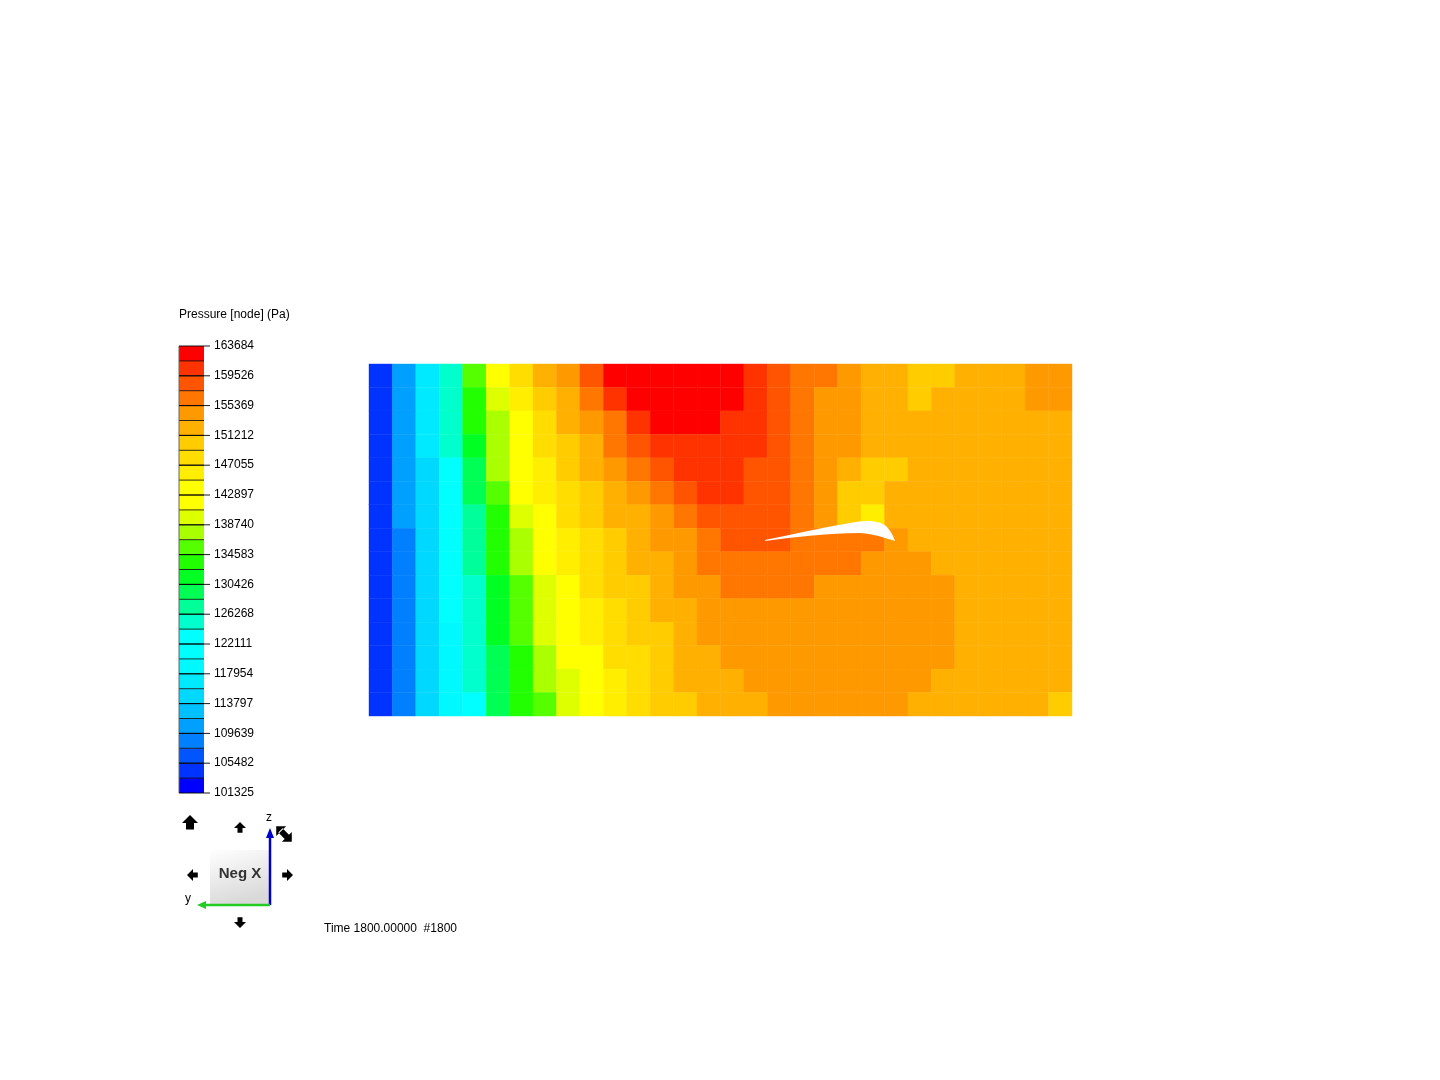 The image size is (1440, 1080). What do you see at coordinates (234, 434) in the screenshot?
I see `color-bar-label: 151212` at bounding box center [234, 434].